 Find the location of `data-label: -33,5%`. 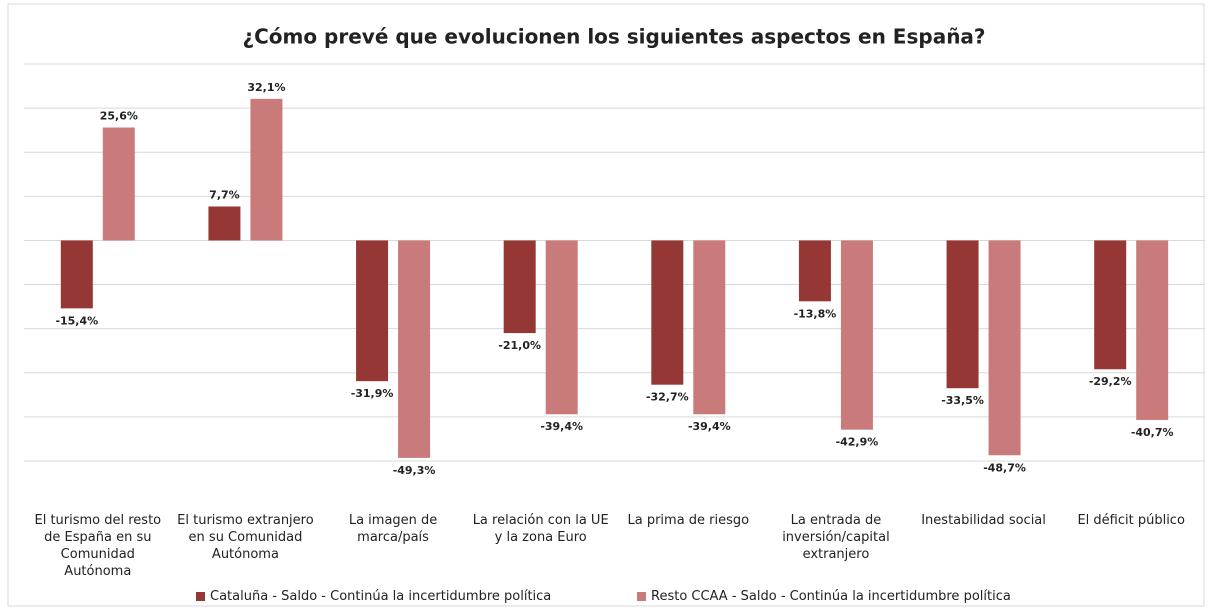

data-label: -33,5% is located at coordinates (962, 400).